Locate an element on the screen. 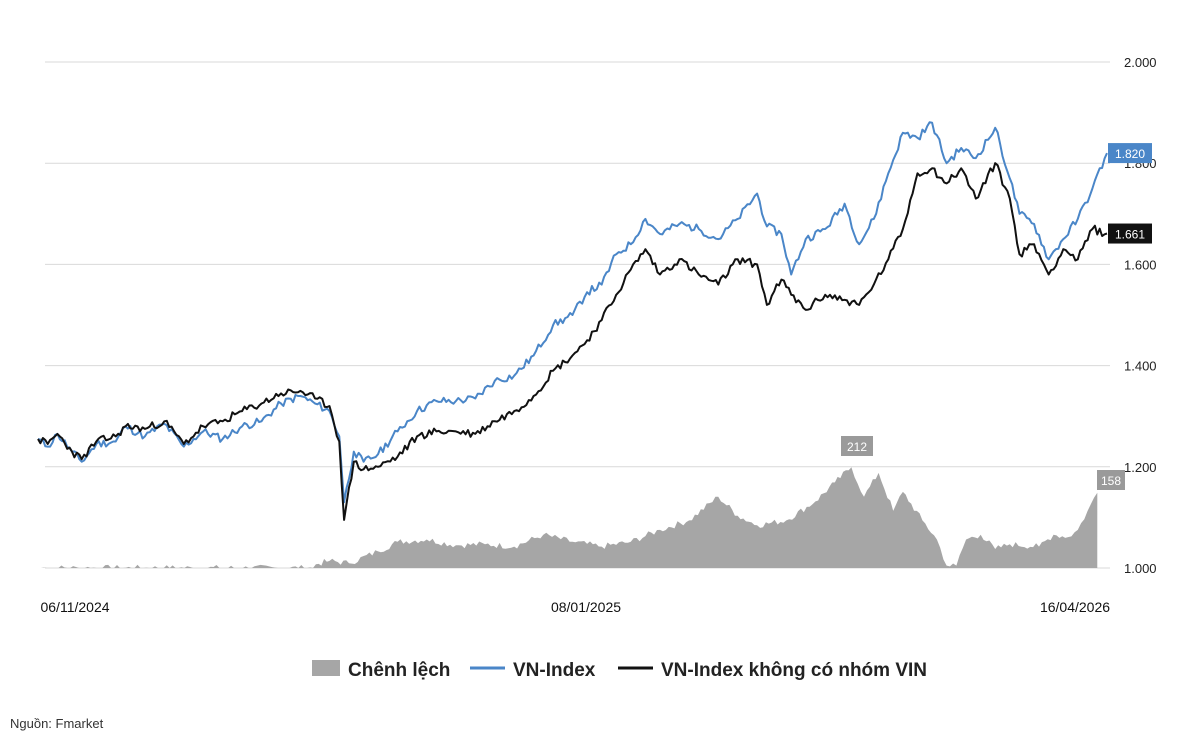 The height and width of the screenshot is (750, 1200). y-tick-label: 1.600 is located at coordinates (1140, 264).